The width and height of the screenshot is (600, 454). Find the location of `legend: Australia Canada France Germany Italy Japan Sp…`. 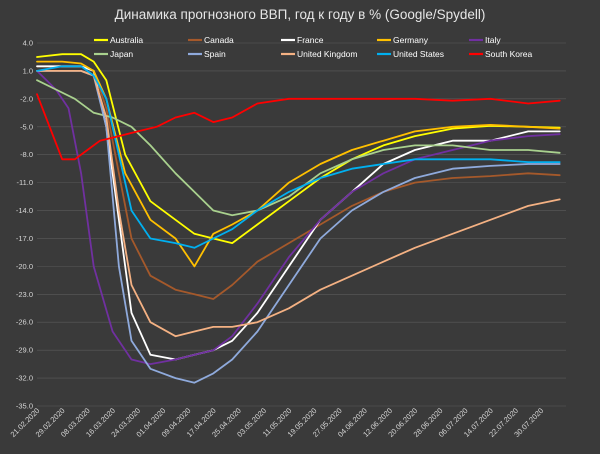

legend: Australia Canada France Germany Italy Japan Sp… is located at coordinates (313, 47).